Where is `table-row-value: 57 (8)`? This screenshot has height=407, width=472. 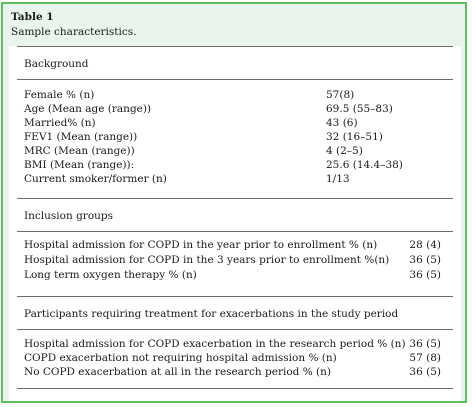 table-row-value: 57 (8) is located at coordinates (425, 358).